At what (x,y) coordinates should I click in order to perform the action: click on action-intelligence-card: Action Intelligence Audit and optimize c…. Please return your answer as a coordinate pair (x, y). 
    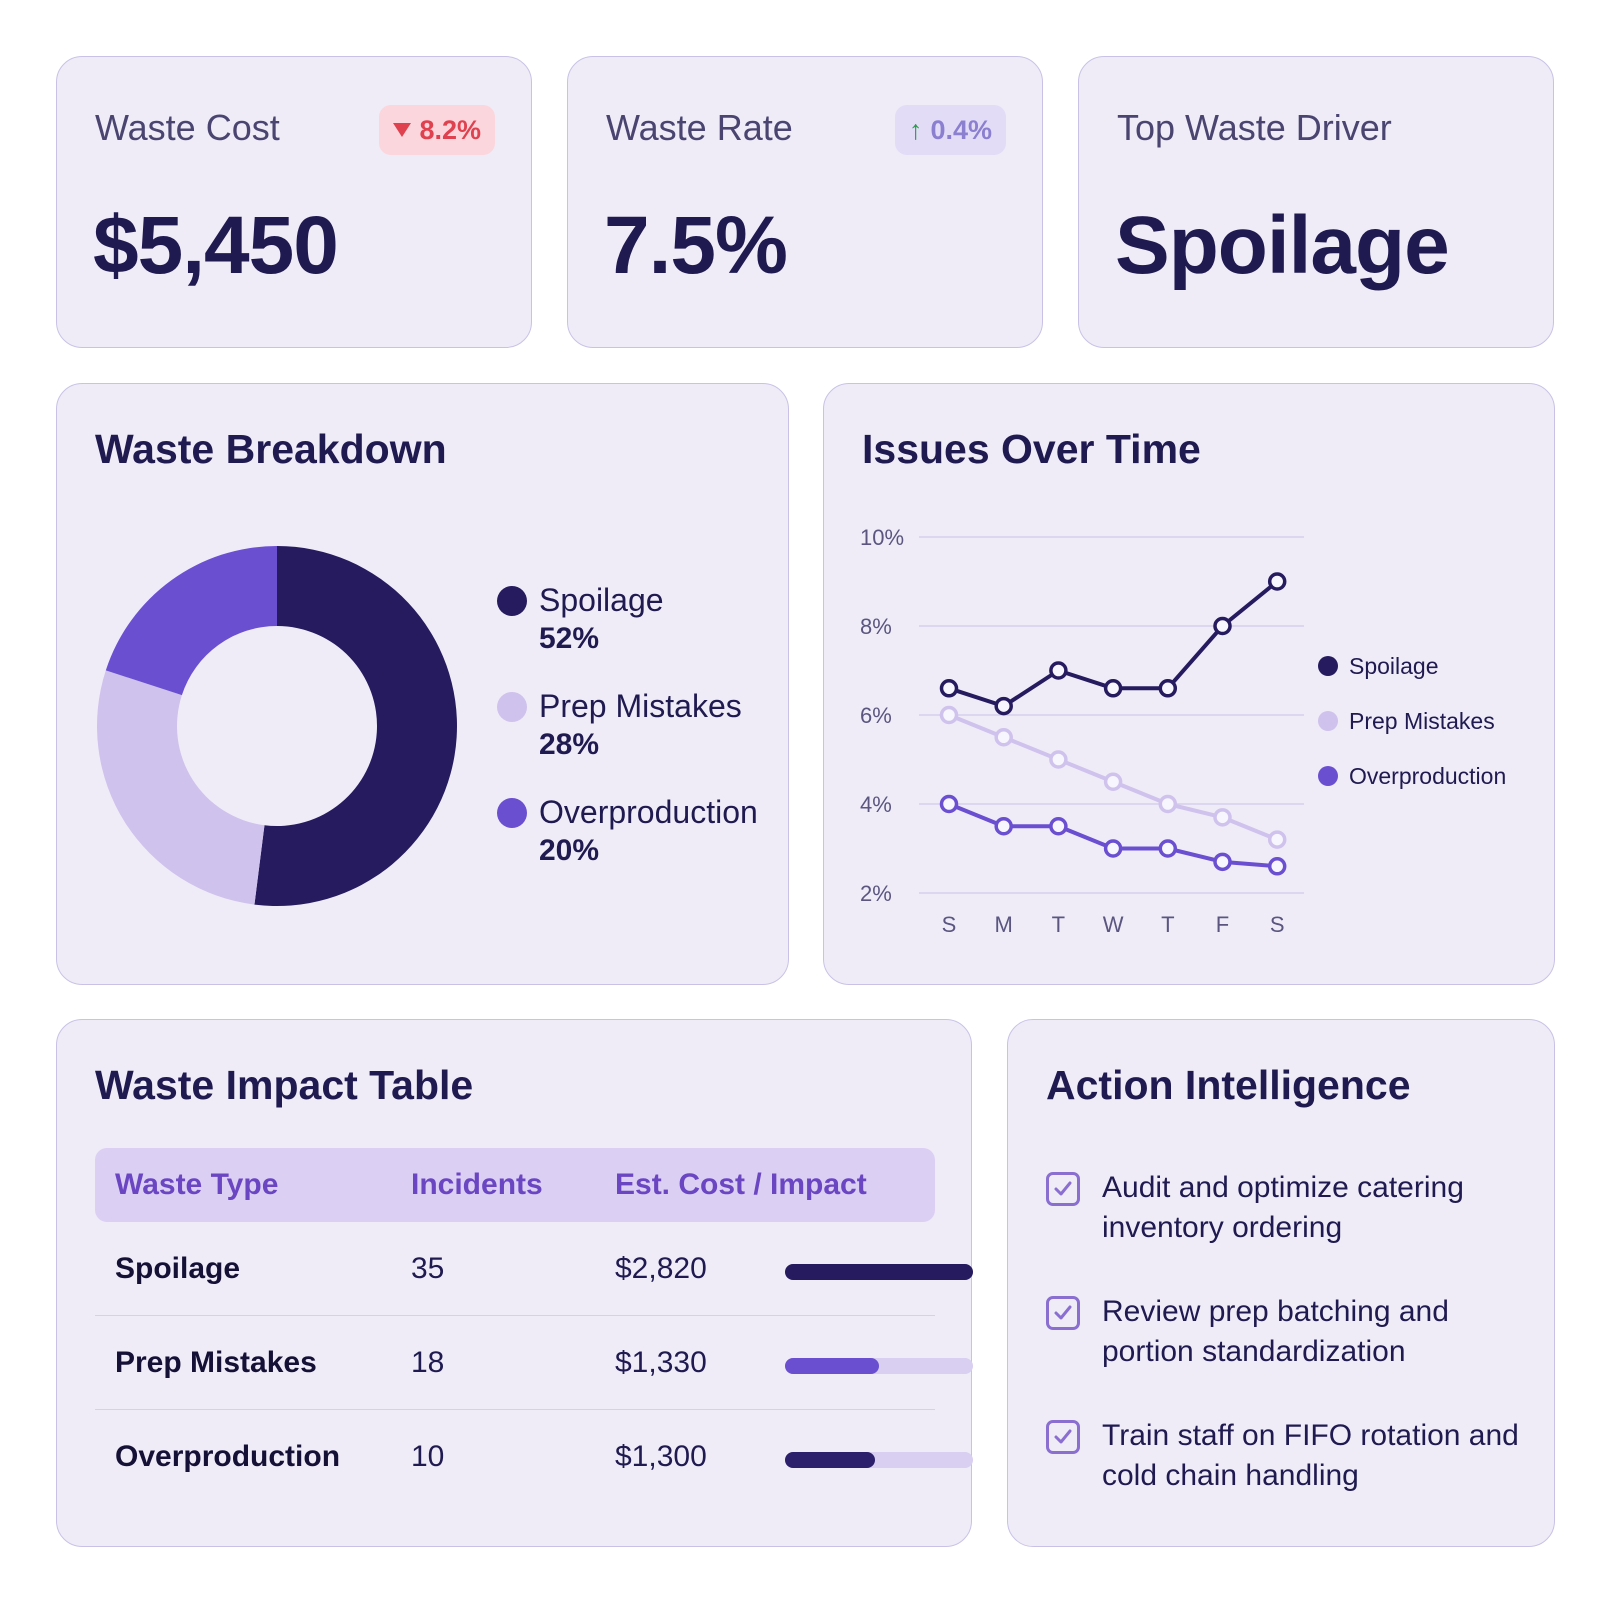
    Looking at the image, I should click on (1281, 1283).